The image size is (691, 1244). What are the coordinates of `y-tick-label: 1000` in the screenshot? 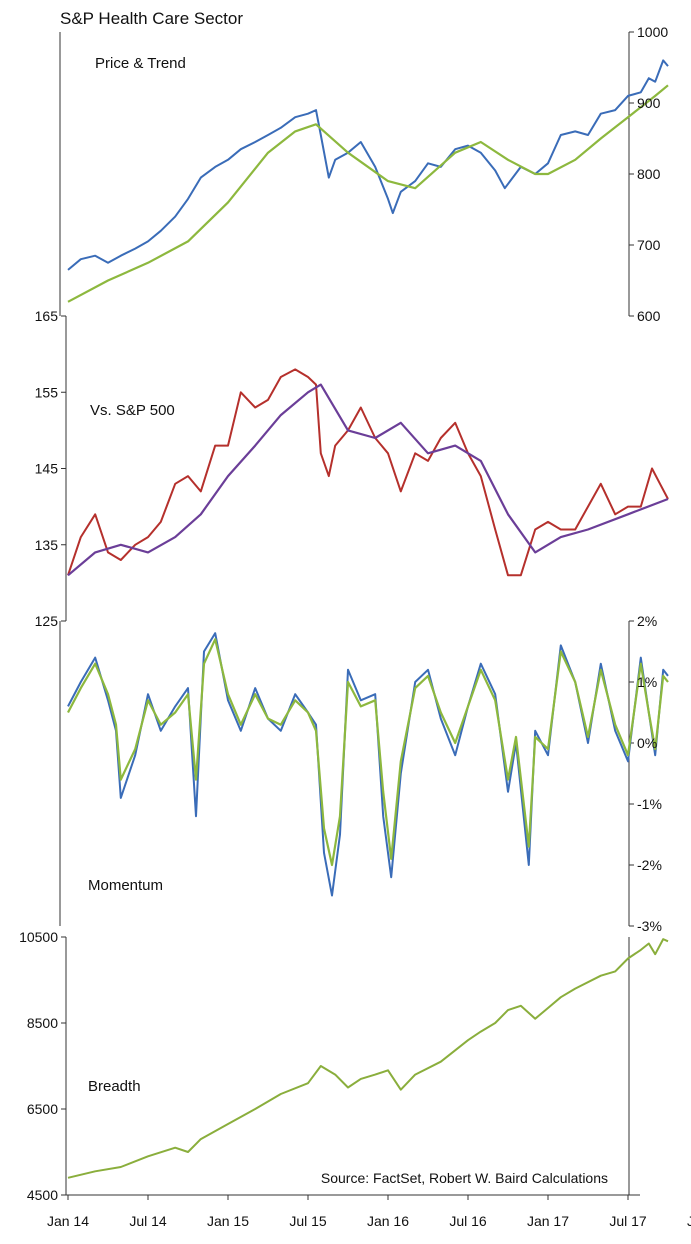 It's located at (652, 32).